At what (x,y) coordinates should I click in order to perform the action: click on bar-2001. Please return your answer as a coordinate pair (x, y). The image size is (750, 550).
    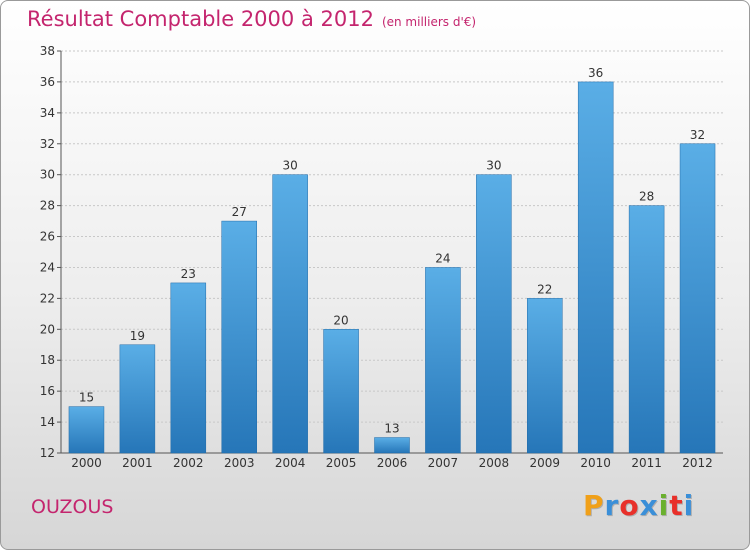
    Looking at the image, I should click on (137, 399).